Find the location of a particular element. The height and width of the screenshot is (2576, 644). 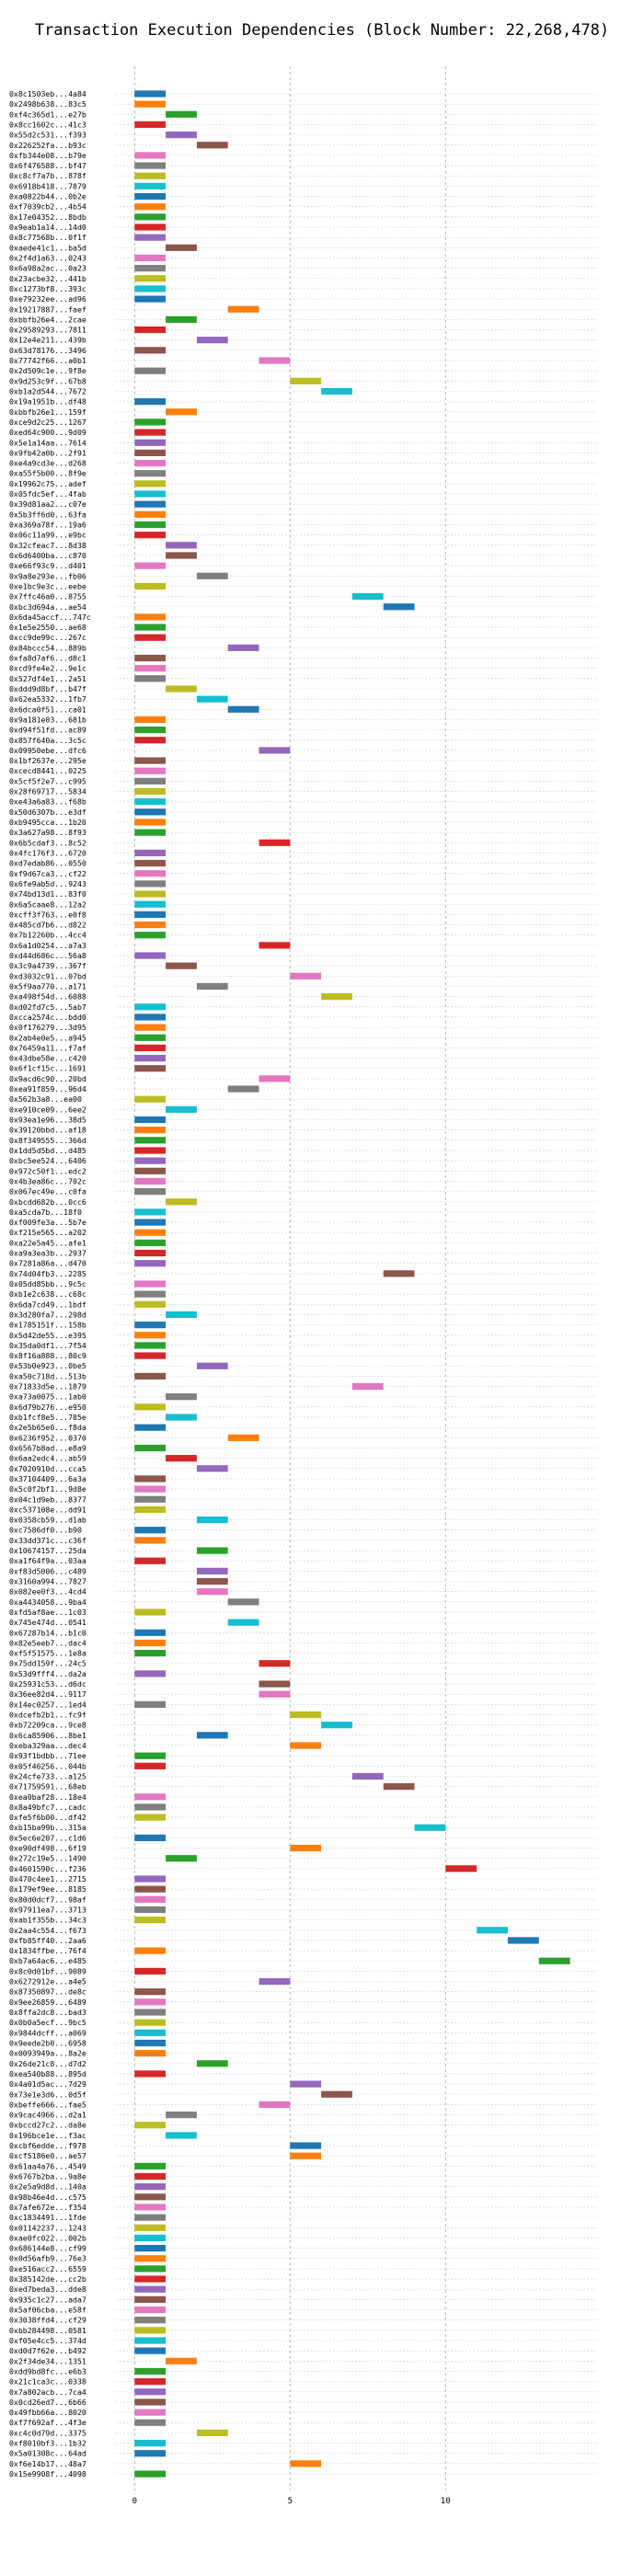

y-tick-label: 0xa55f5b00...8f9e is located at coordinates (47, 474).